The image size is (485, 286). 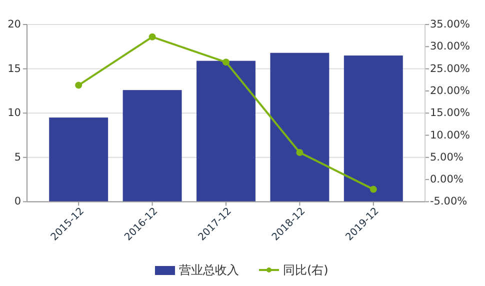 I want to click on y2-tick-label: 20.00%, so click(x=450, y=90).